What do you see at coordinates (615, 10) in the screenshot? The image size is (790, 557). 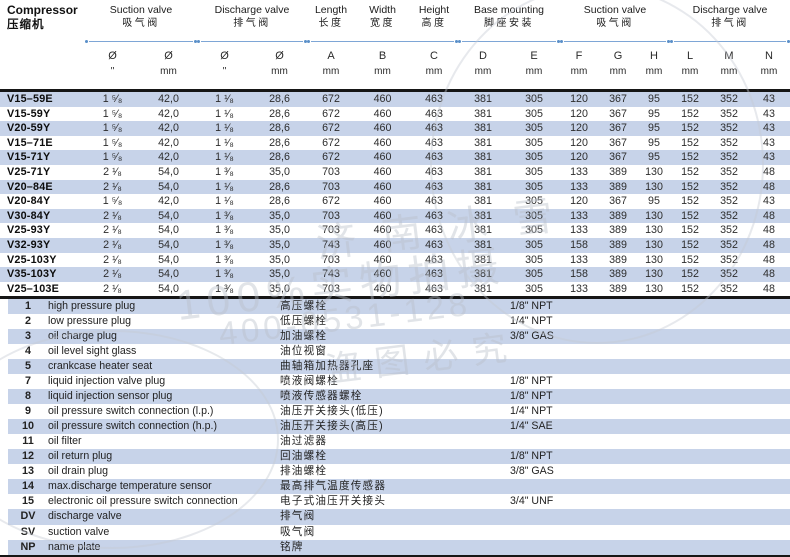 I see `group-label-en: Suction valve` at bounding box center [615, 10].